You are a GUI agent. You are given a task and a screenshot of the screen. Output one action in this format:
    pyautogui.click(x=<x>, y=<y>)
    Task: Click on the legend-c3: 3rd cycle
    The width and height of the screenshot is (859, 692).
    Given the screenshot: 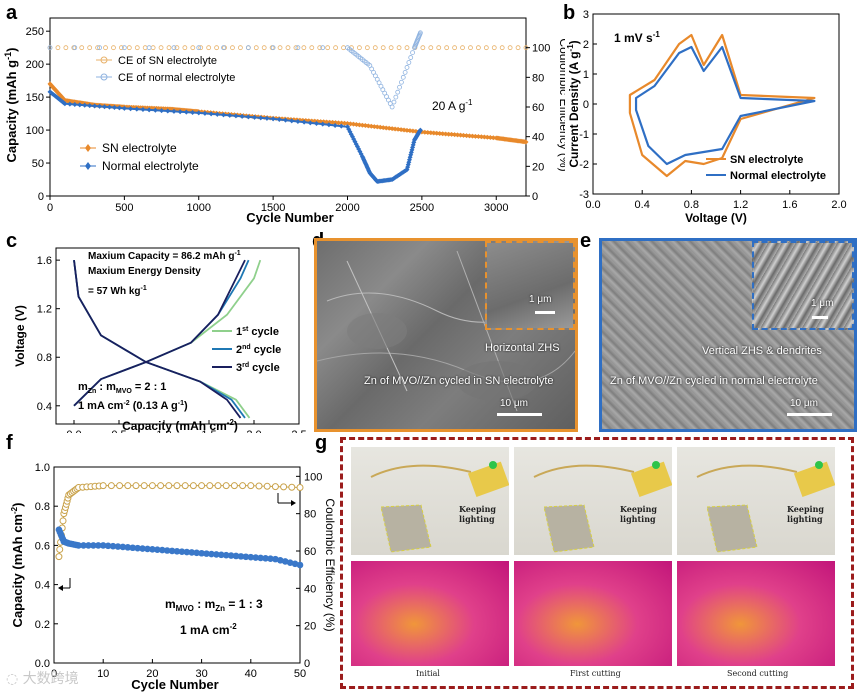 What is the action you would take?
    pyautogui.click(x=258, y=368)
    